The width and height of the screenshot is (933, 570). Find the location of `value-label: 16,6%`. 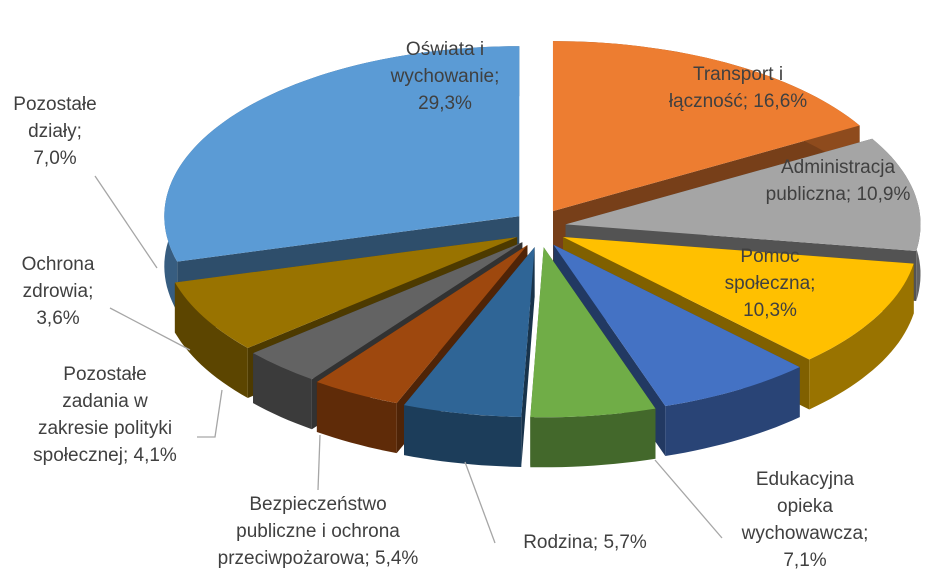

value-label: 16,6% is located at coordinates (780, 101).